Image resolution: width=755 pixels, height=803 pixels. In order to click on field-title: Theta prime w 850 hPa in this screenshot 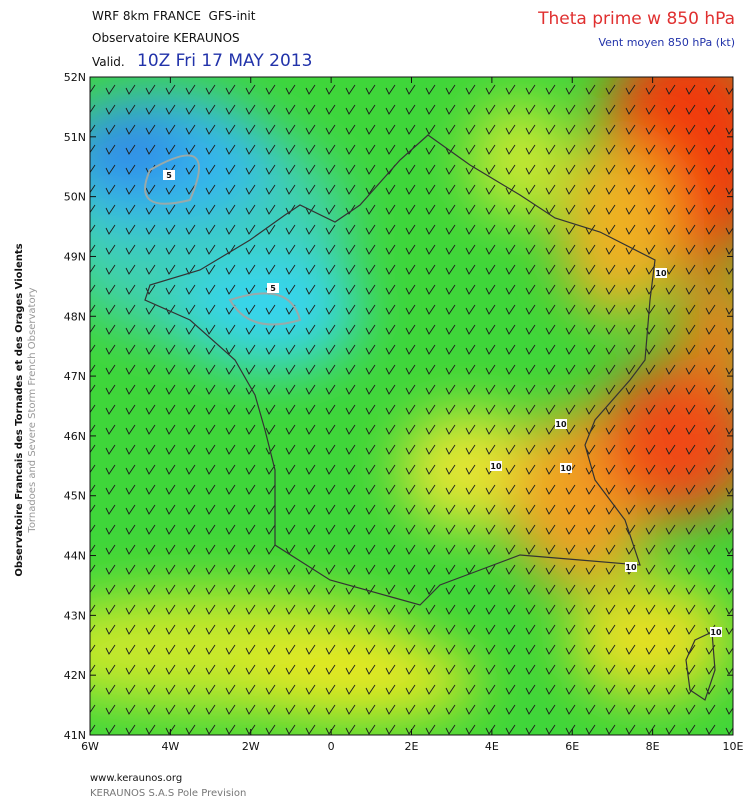, I will do `click(636, 19)`.